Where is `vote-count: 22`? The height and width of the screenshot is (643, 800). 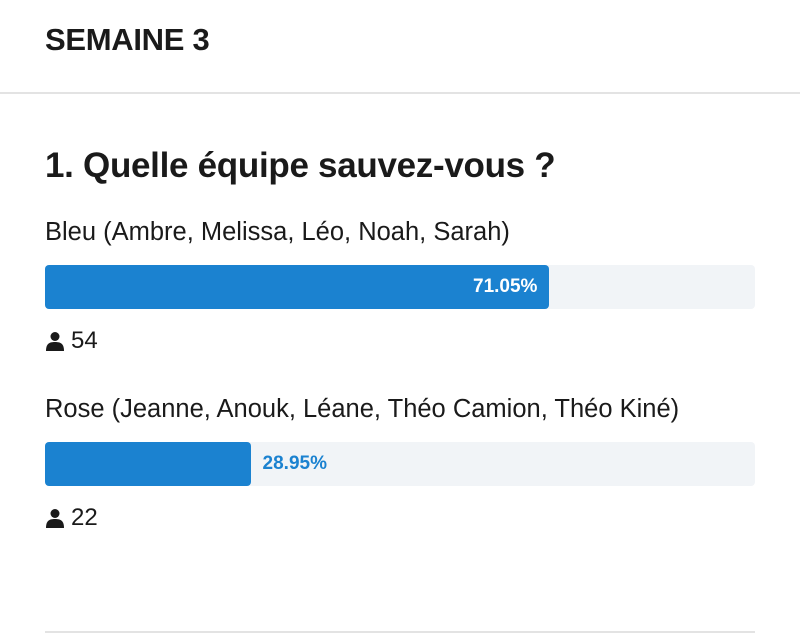 vote-count: 22 is located at coordinates (84, 517).